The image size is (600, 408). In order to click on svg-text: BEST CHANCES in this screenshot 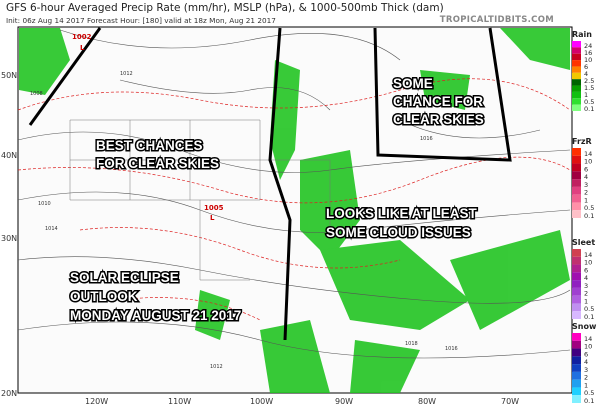, I will do `click(149, 145)`.